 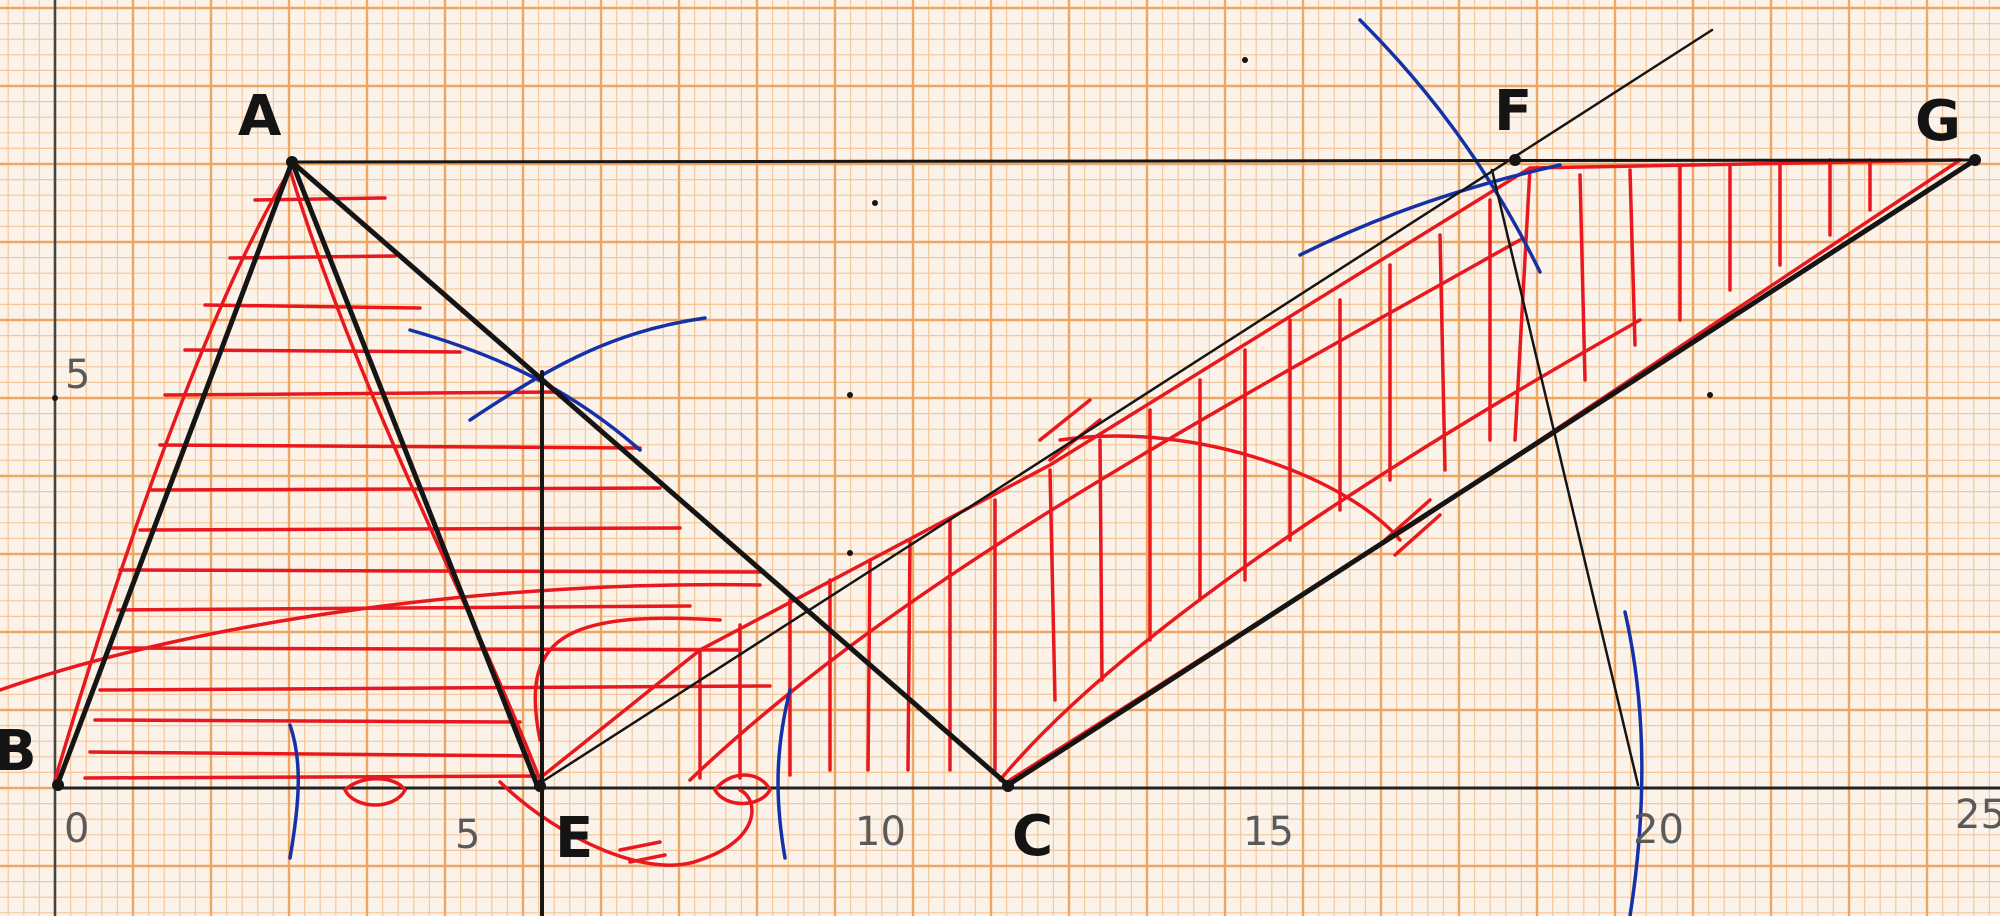 I want to click on line-a-g, so click(x=1133, y=161).